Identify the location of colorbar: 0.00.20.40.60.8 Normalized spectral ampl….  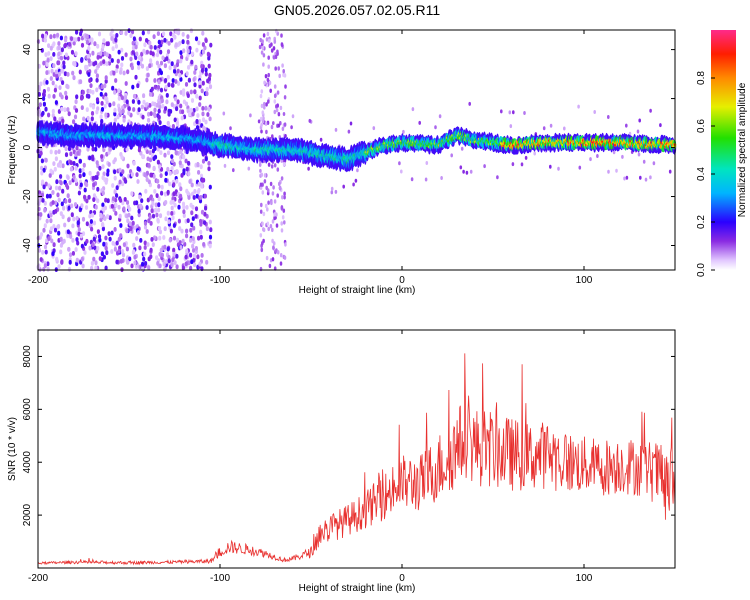
(722, 153).